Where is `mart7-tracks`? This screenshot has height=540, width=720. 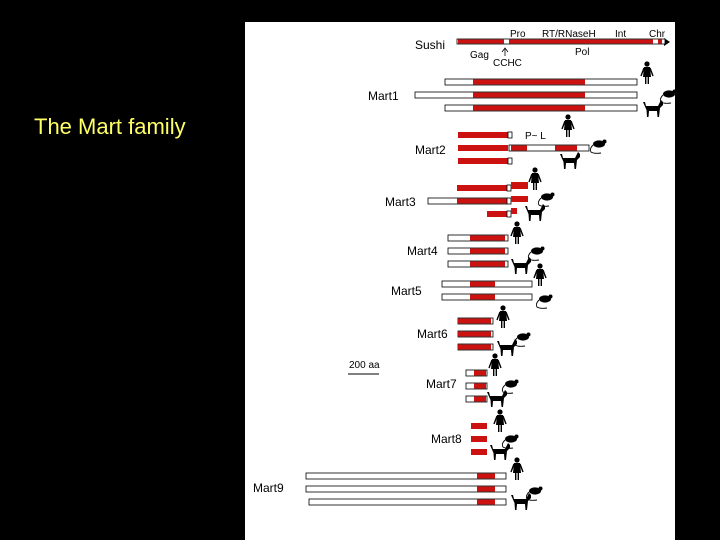 mart7-tracks is located at coordinates (476, 386).